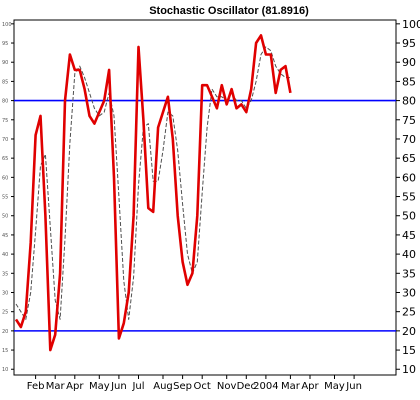  What do you see at coordinates (5, 255) in the screenshot?
I see `y-tick-label-left: 40` at bounding box center [5, 255].